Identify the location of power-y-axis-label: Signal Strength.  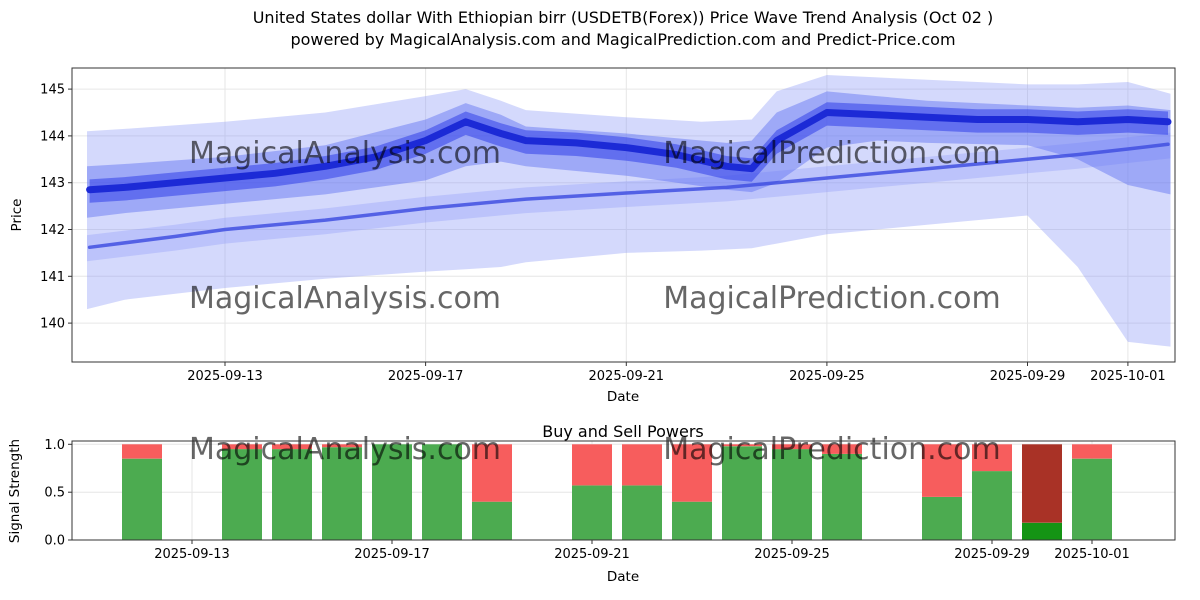
(15, 491).